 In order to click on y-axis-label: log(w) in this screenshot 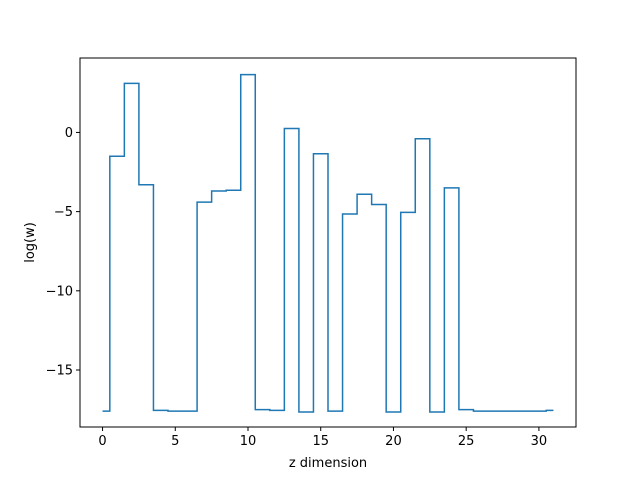, I will do `click(30, 242)`.